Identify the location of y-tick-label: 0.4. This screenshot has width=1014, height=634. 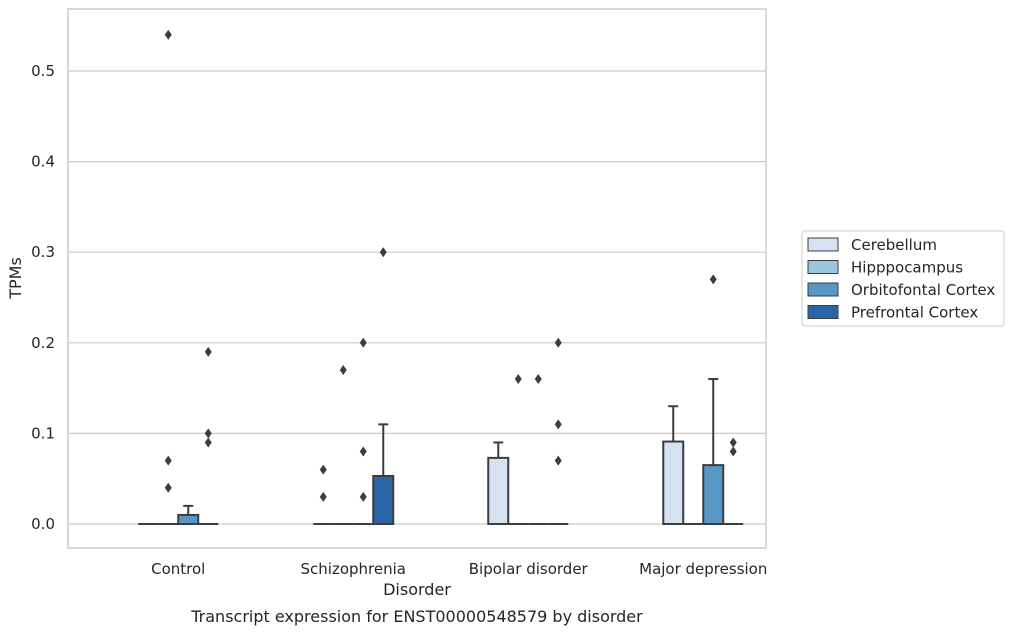
(43, 162).